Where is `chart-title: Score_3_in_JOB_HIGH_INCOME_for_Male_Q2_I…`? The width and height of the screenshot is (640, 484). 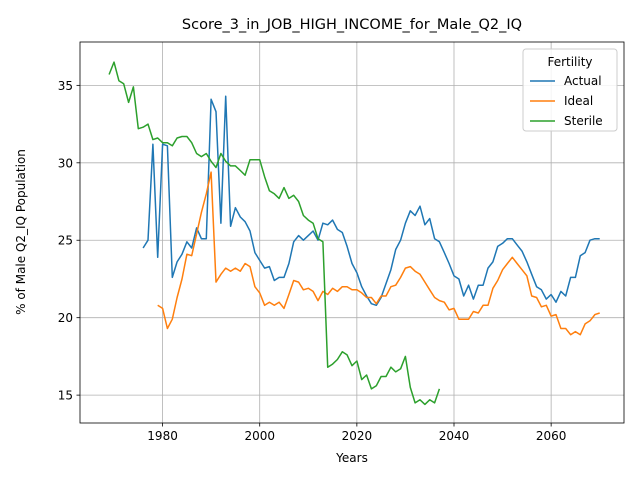 chart-title: Score_3_in_JOB_HIGH_INCOME_for_Male_Q2_I… is located at coordinates (352, 25).